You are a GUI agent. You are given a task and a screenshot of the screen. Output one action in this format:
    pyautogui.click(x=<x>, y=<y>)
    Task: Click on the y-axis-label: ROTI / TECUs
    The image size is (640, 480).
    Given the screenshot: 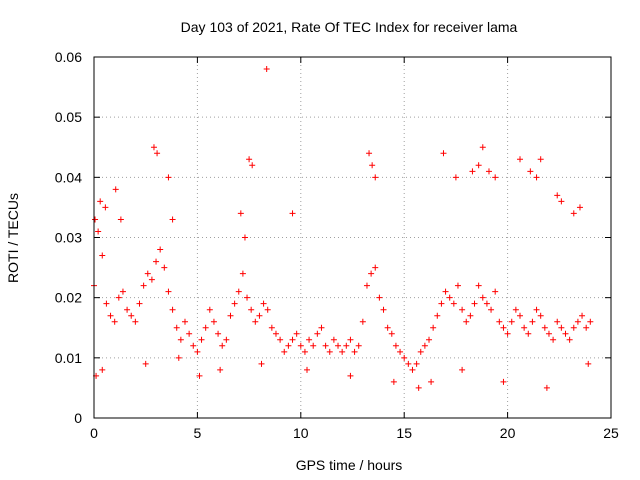 What is the action you would take?
    pyautogui.click(x=13, y=238)
    